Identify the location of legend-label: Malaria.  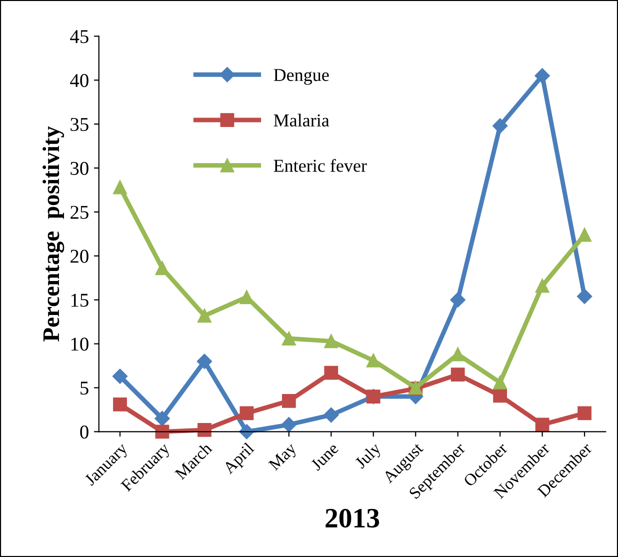
(302, 120).